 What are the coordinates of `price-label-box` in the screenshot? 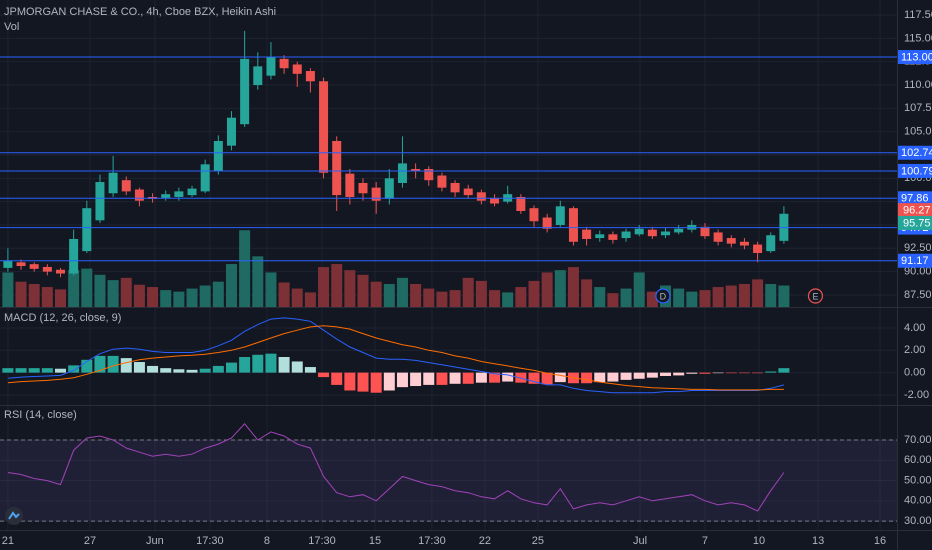 It's located at (914, 210).